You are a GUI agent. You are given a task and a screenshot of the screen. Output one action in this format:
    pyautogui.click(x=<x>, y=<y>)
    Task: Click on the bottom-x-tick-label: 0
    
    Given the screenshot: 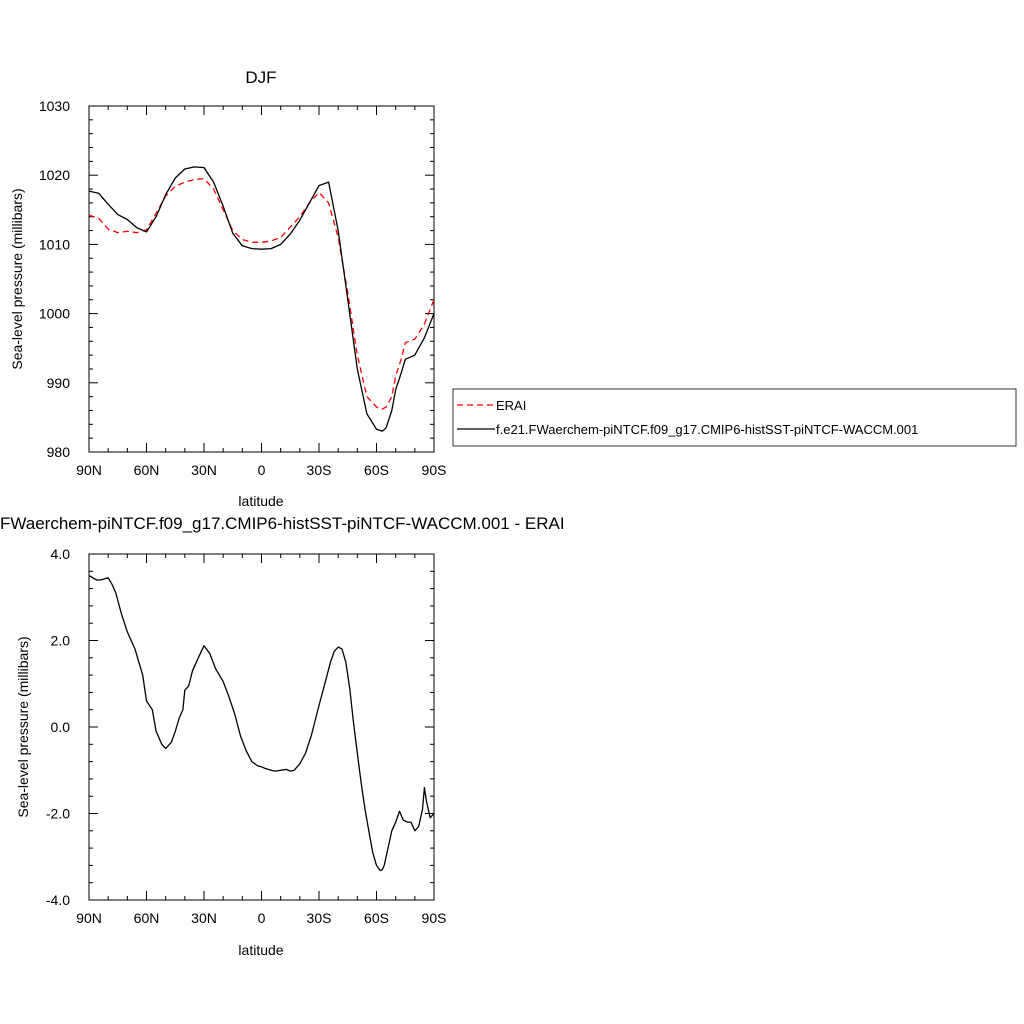 What is the action you would take?
    pyautogui.click(x=262, y=918)
    